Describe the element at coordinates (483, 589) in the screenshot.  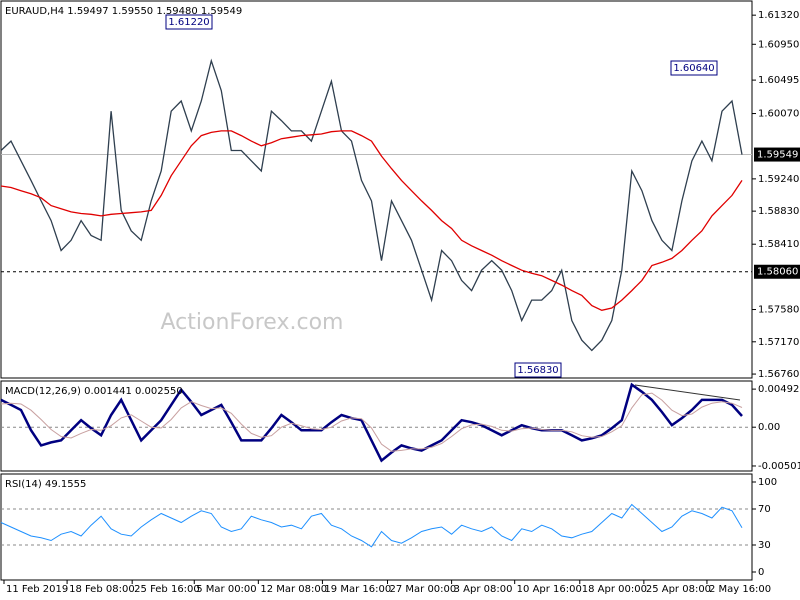
I see `x-tick-label: 3 Apr 08:00` at that location.